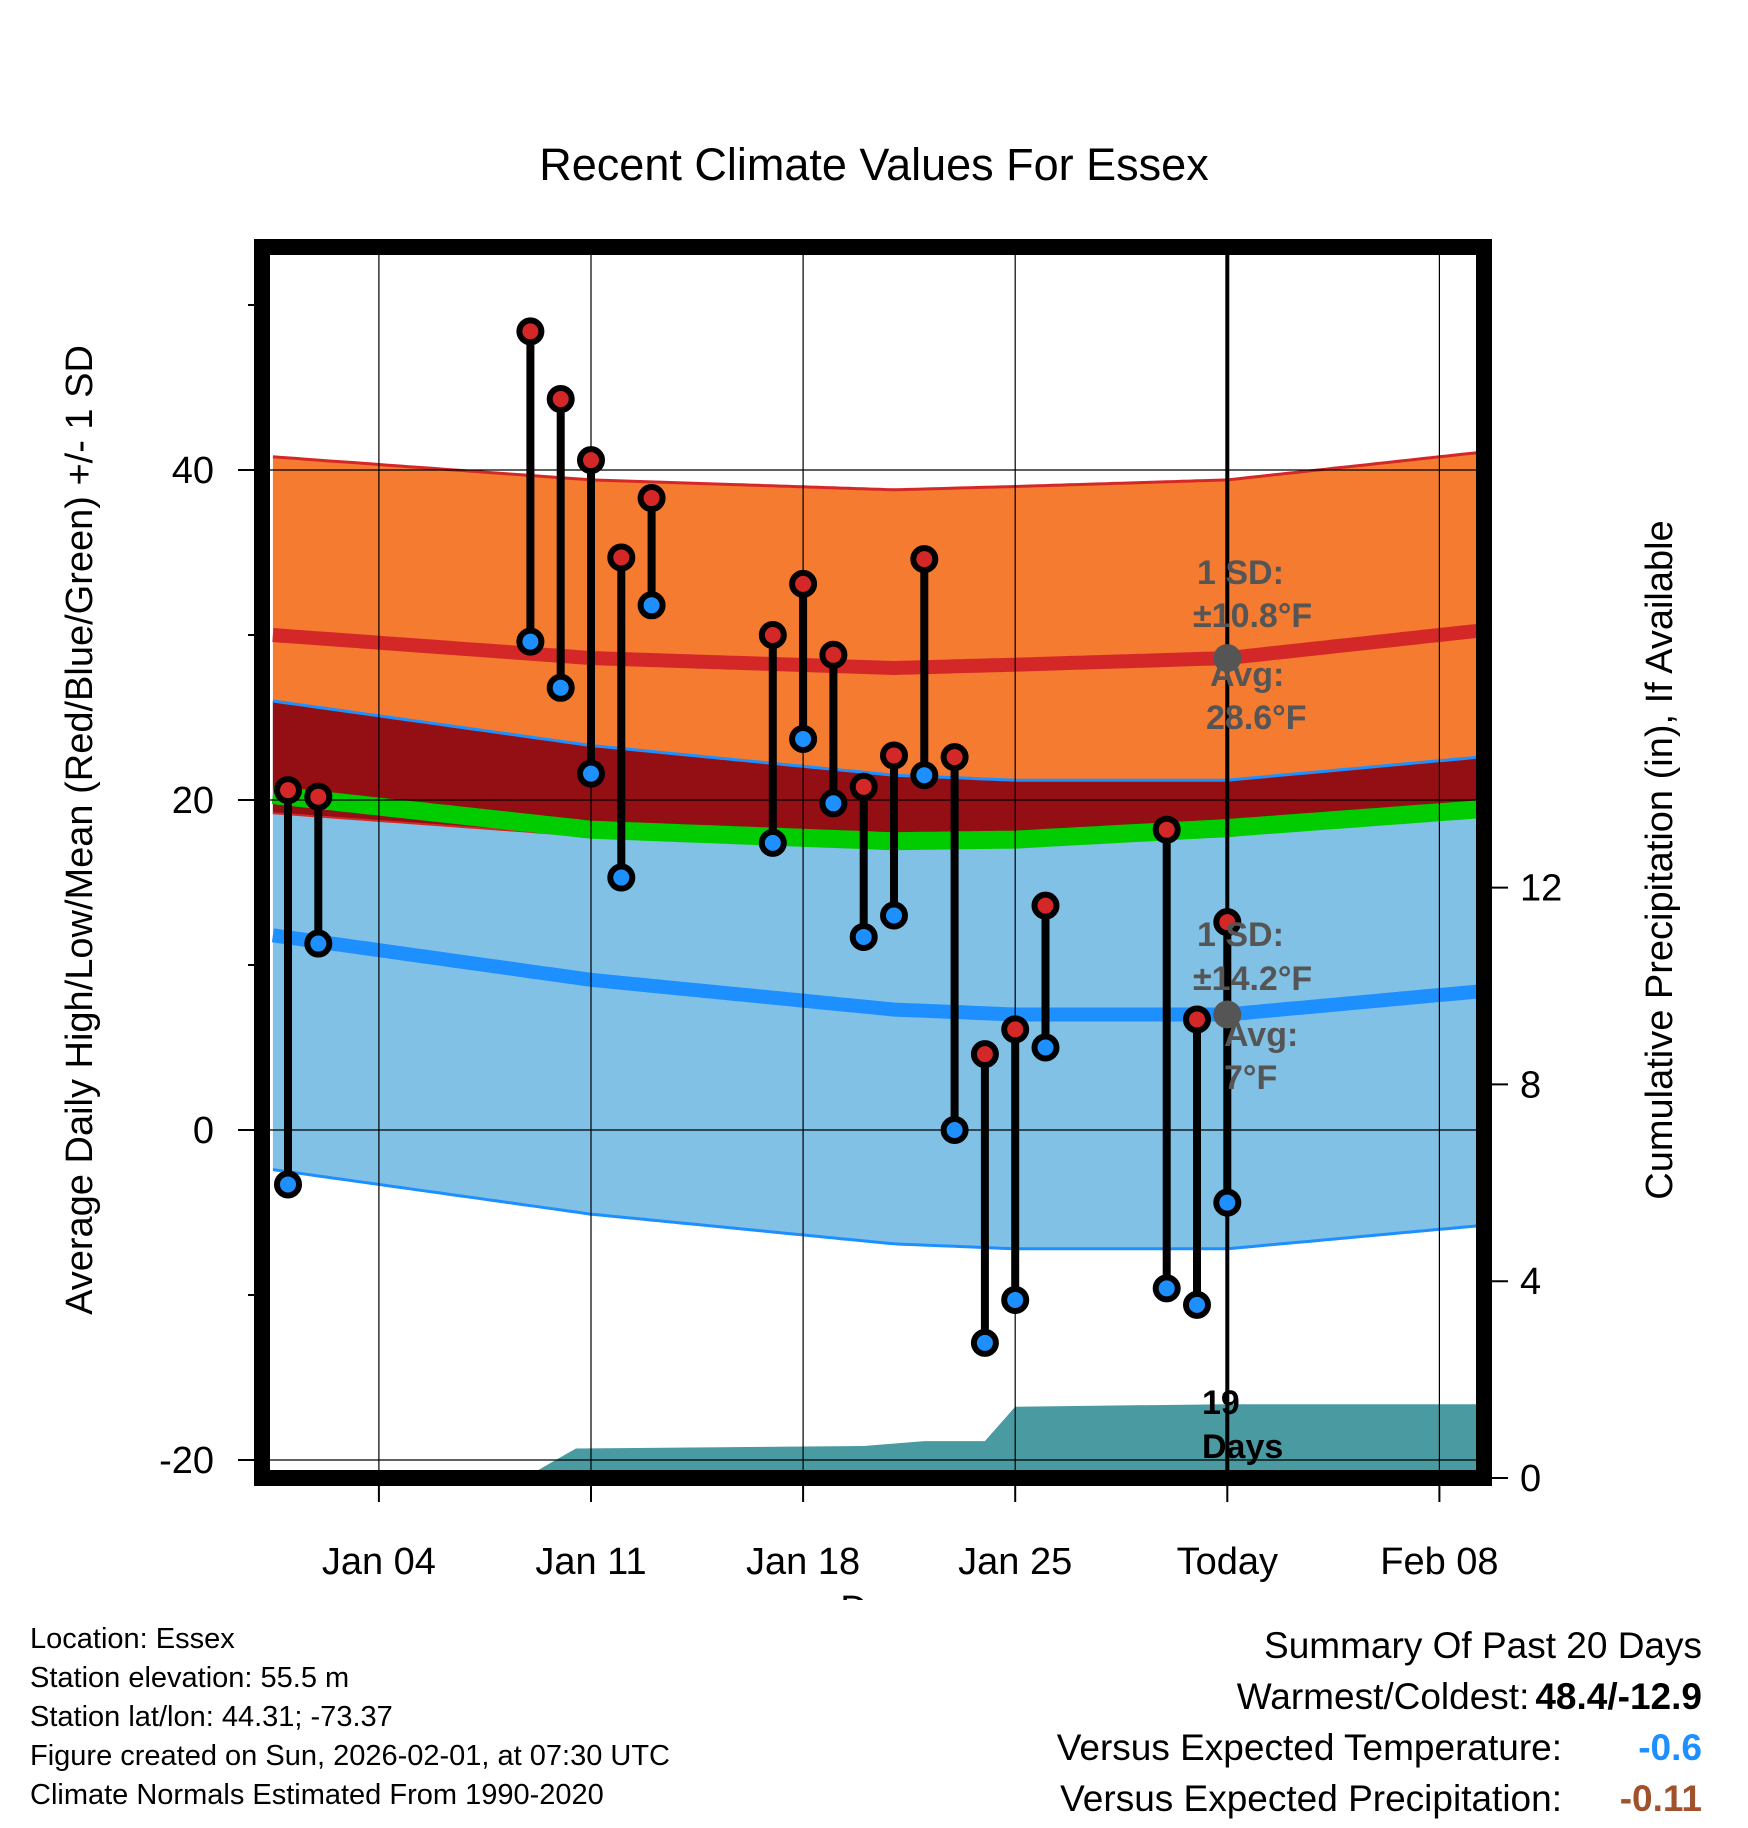 The image size is (1748, 1828). I want to click on days-word: Days, so click(1242, 1447).